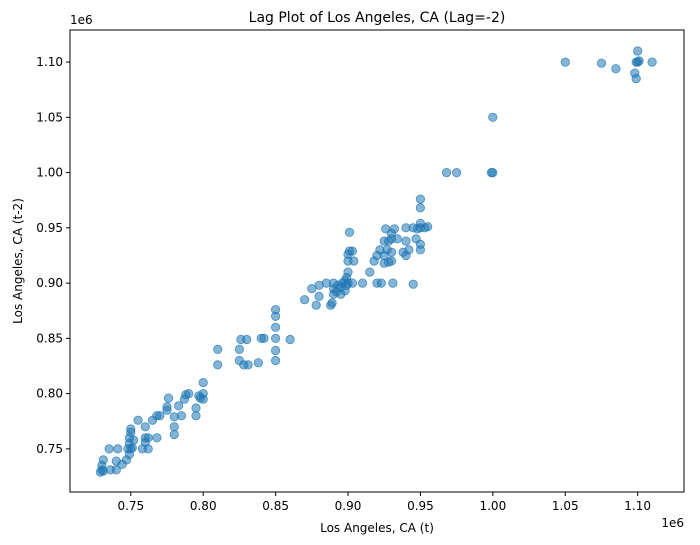  What do you see at coordinates (672, 523) in the screenshot?
I see `x-offset-label: 1e6` at bounding box center [672, 523].